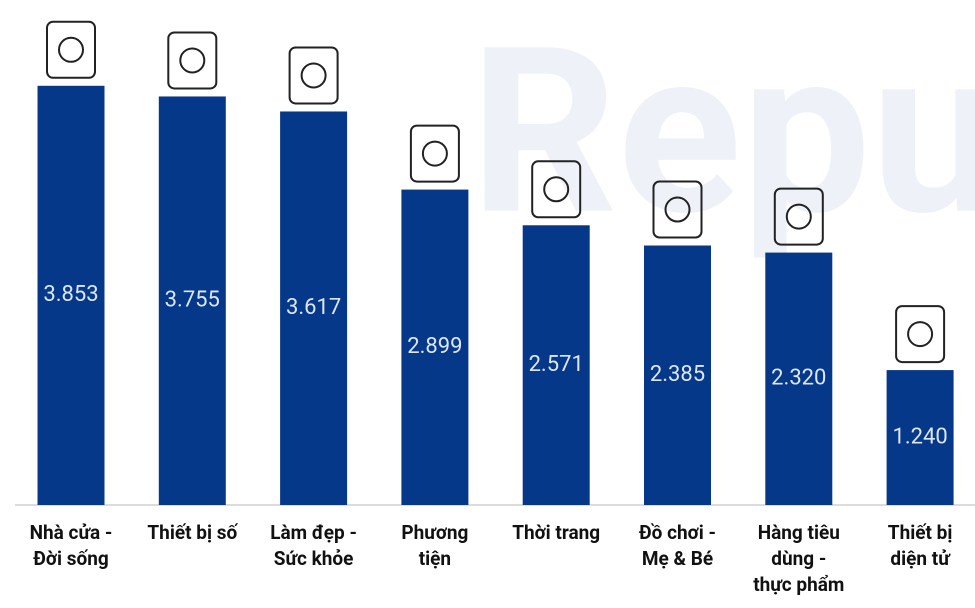 This screenshot has height=608, width=975. Describe the element at coordinates (313, 545) in the screenshot. I see `x-tick-label: Làm đẹp - Sức khỏe` at that location.